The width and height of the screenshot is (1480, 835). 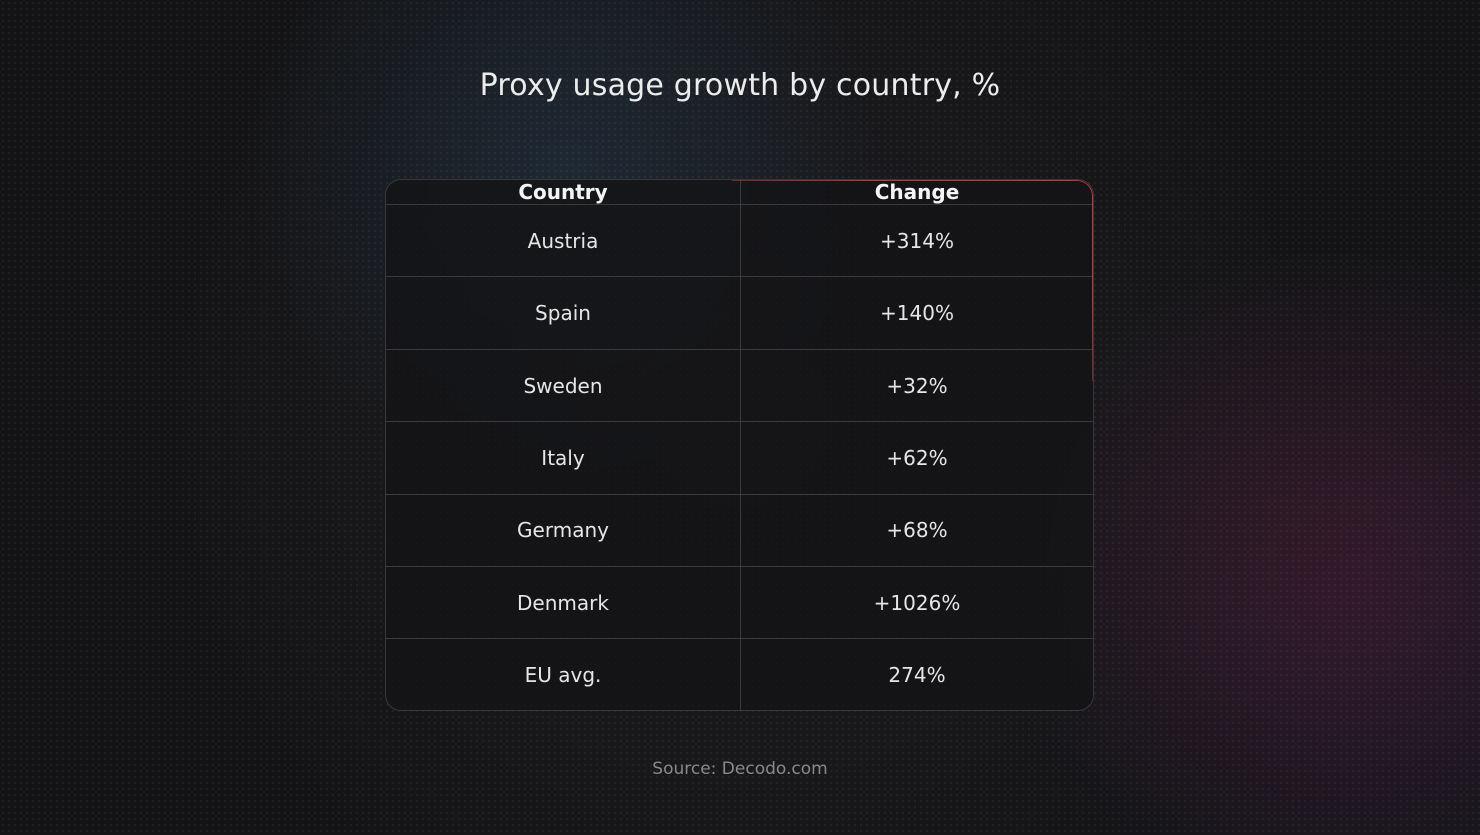 I want to click on table-row: Sweden +32%, so click(x=739, y=386).